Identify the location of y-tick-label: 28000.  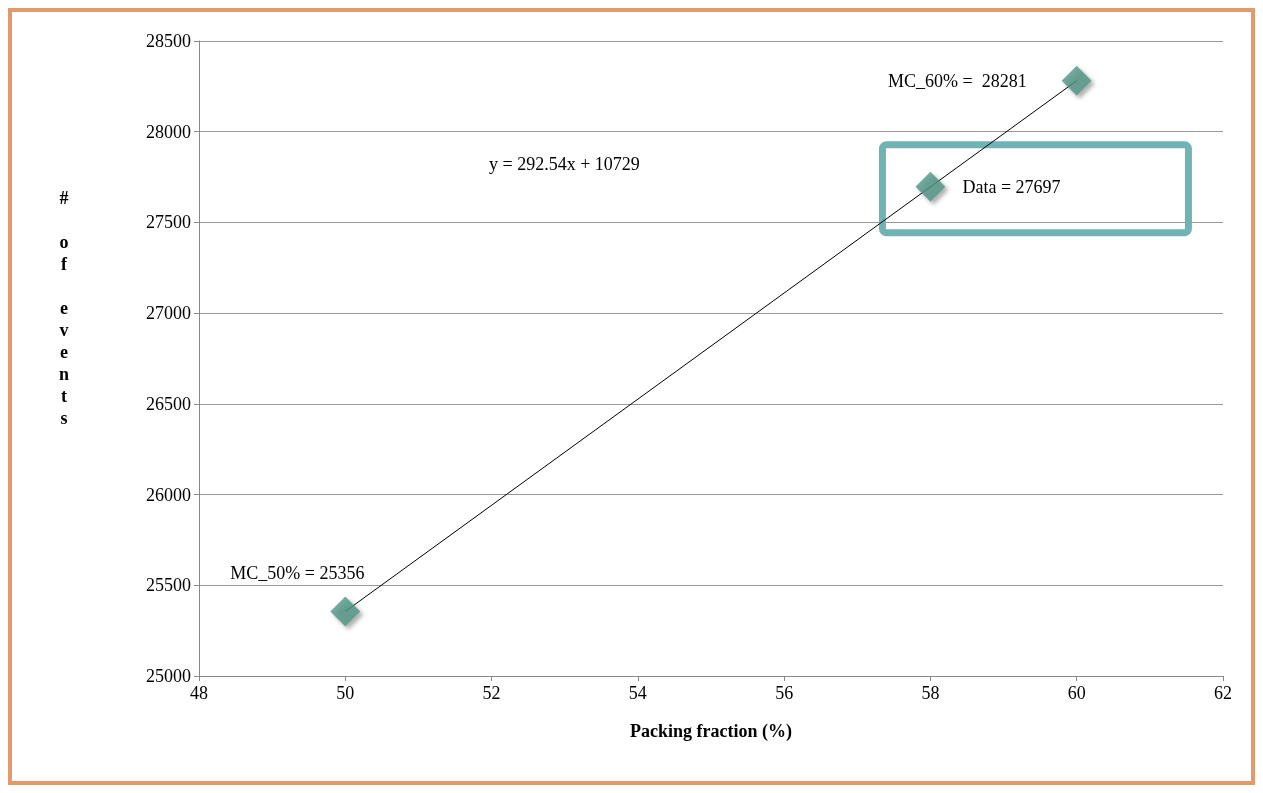
(168, 131).